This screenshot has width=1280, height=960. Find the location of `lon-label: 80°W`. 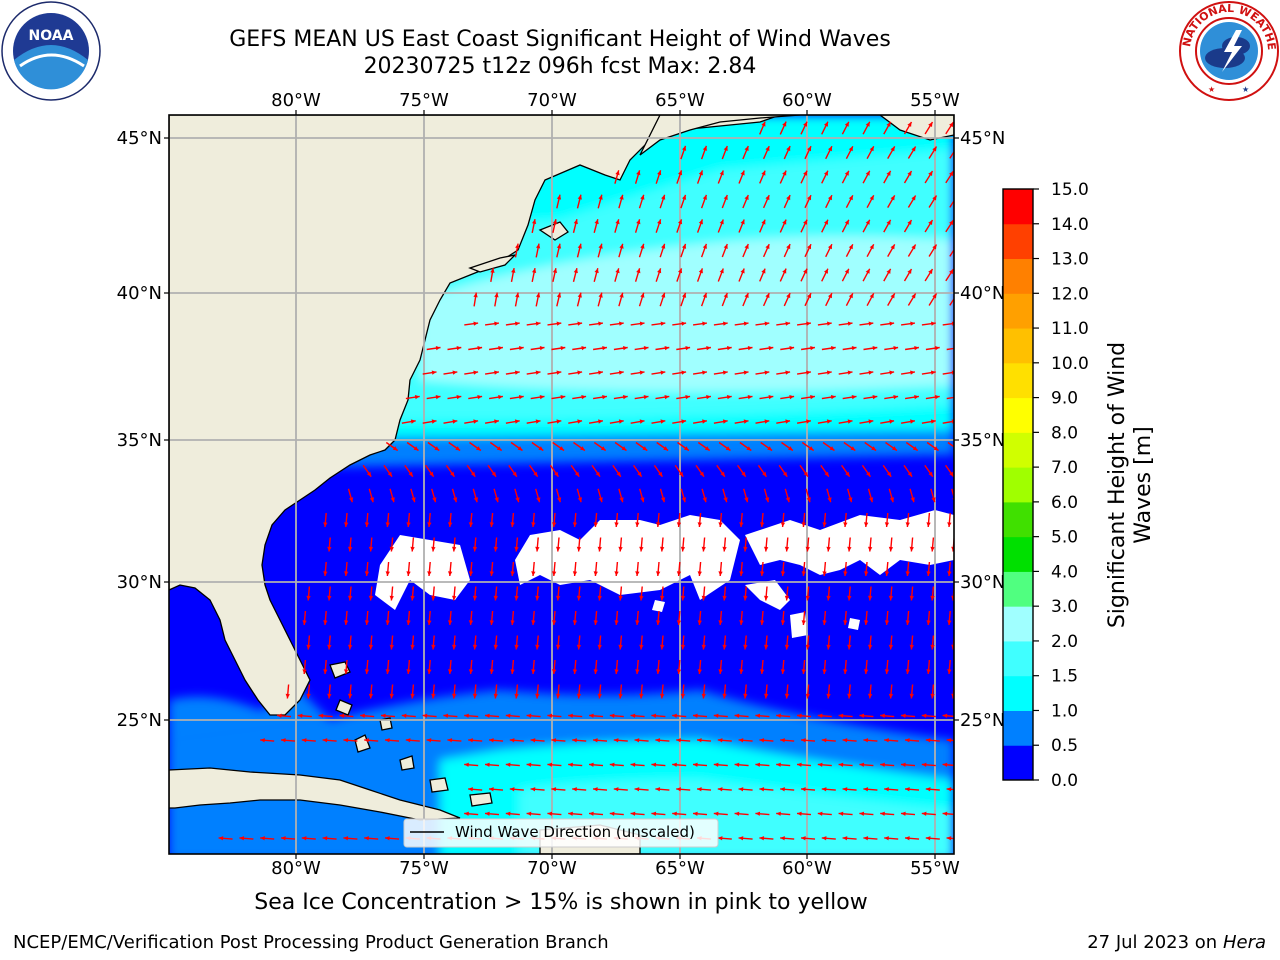

lon-label: 80°W is located at coordinates (296, 868).